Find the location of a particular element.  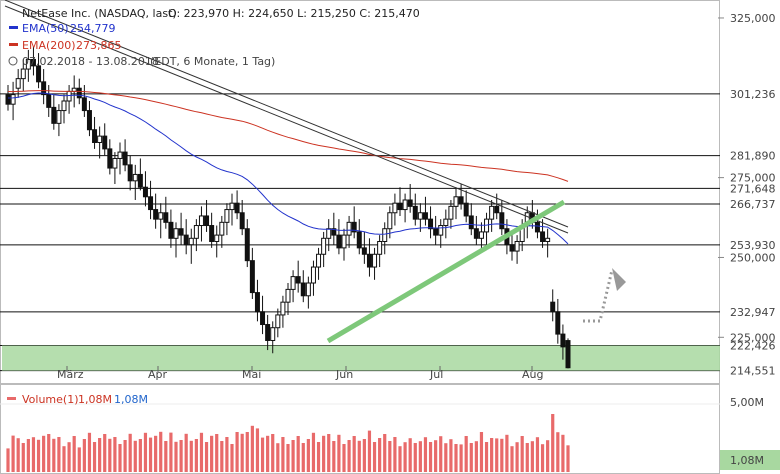

y-tick-label-2: 250,000 is located at coordinates (753, 257).